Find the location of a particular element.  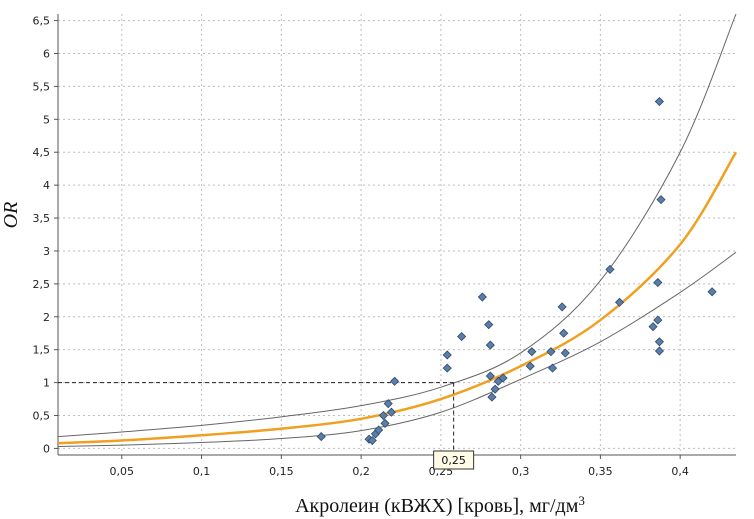

y-tick-label: 0 is located at coordinates (46, 448).